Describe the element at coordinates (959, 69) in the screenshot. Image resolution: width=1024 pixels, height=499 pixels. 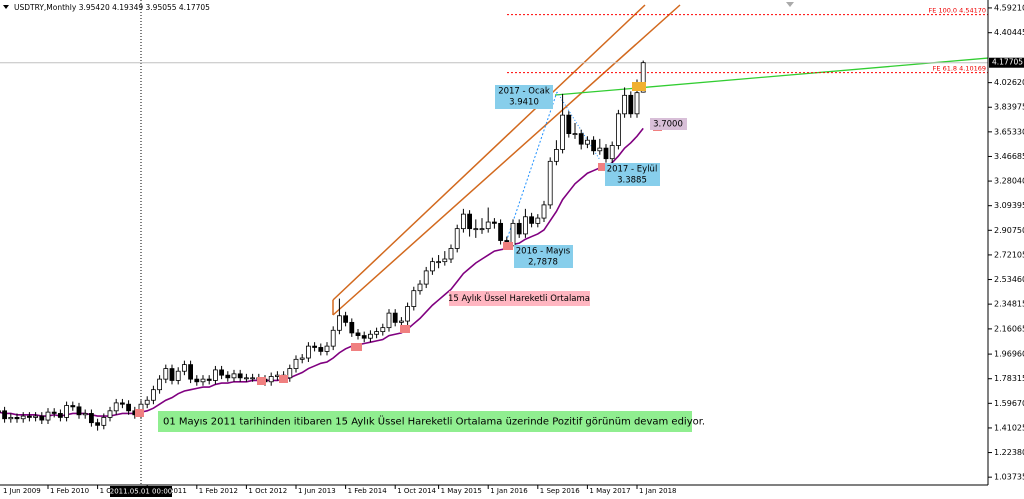
I see `fibo-label: FE 61.8 4.10169` at that location.